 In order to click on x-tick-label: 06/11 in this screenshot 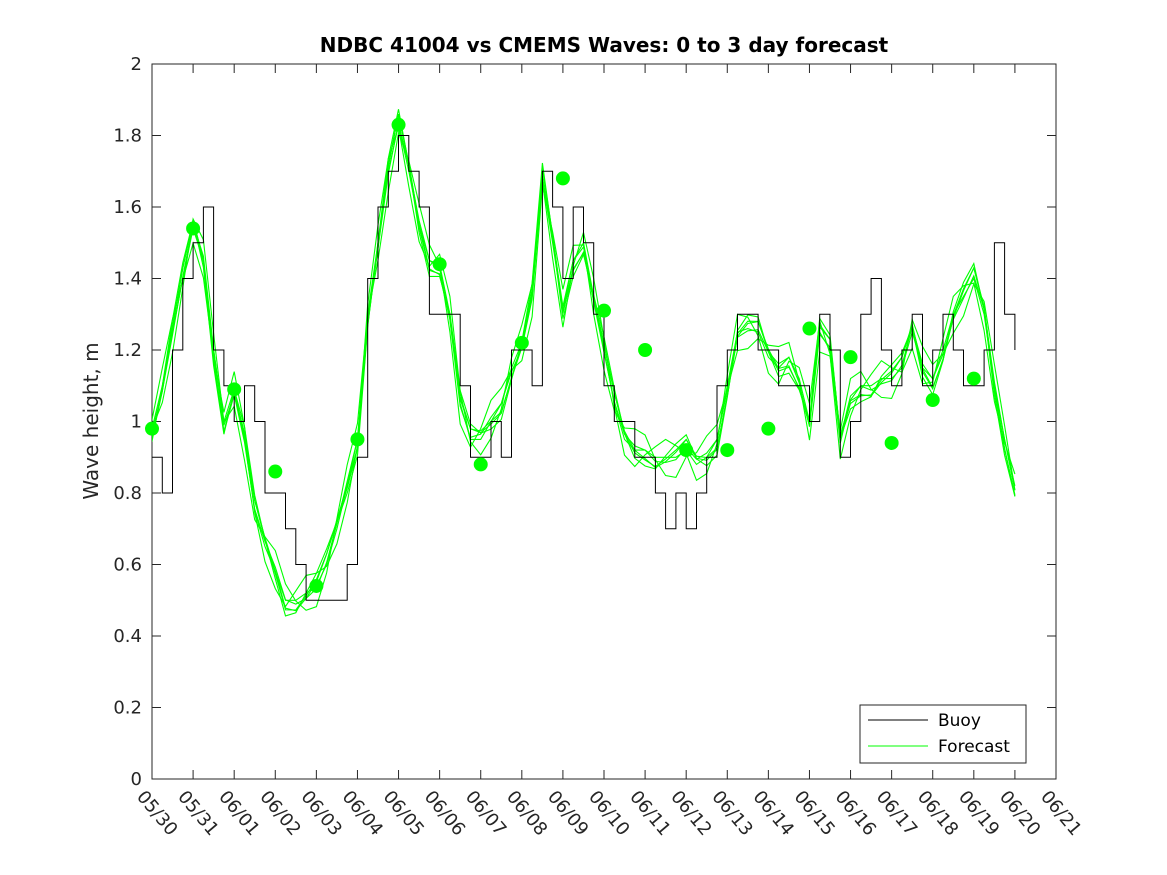, I will do `click(649, 813)`.